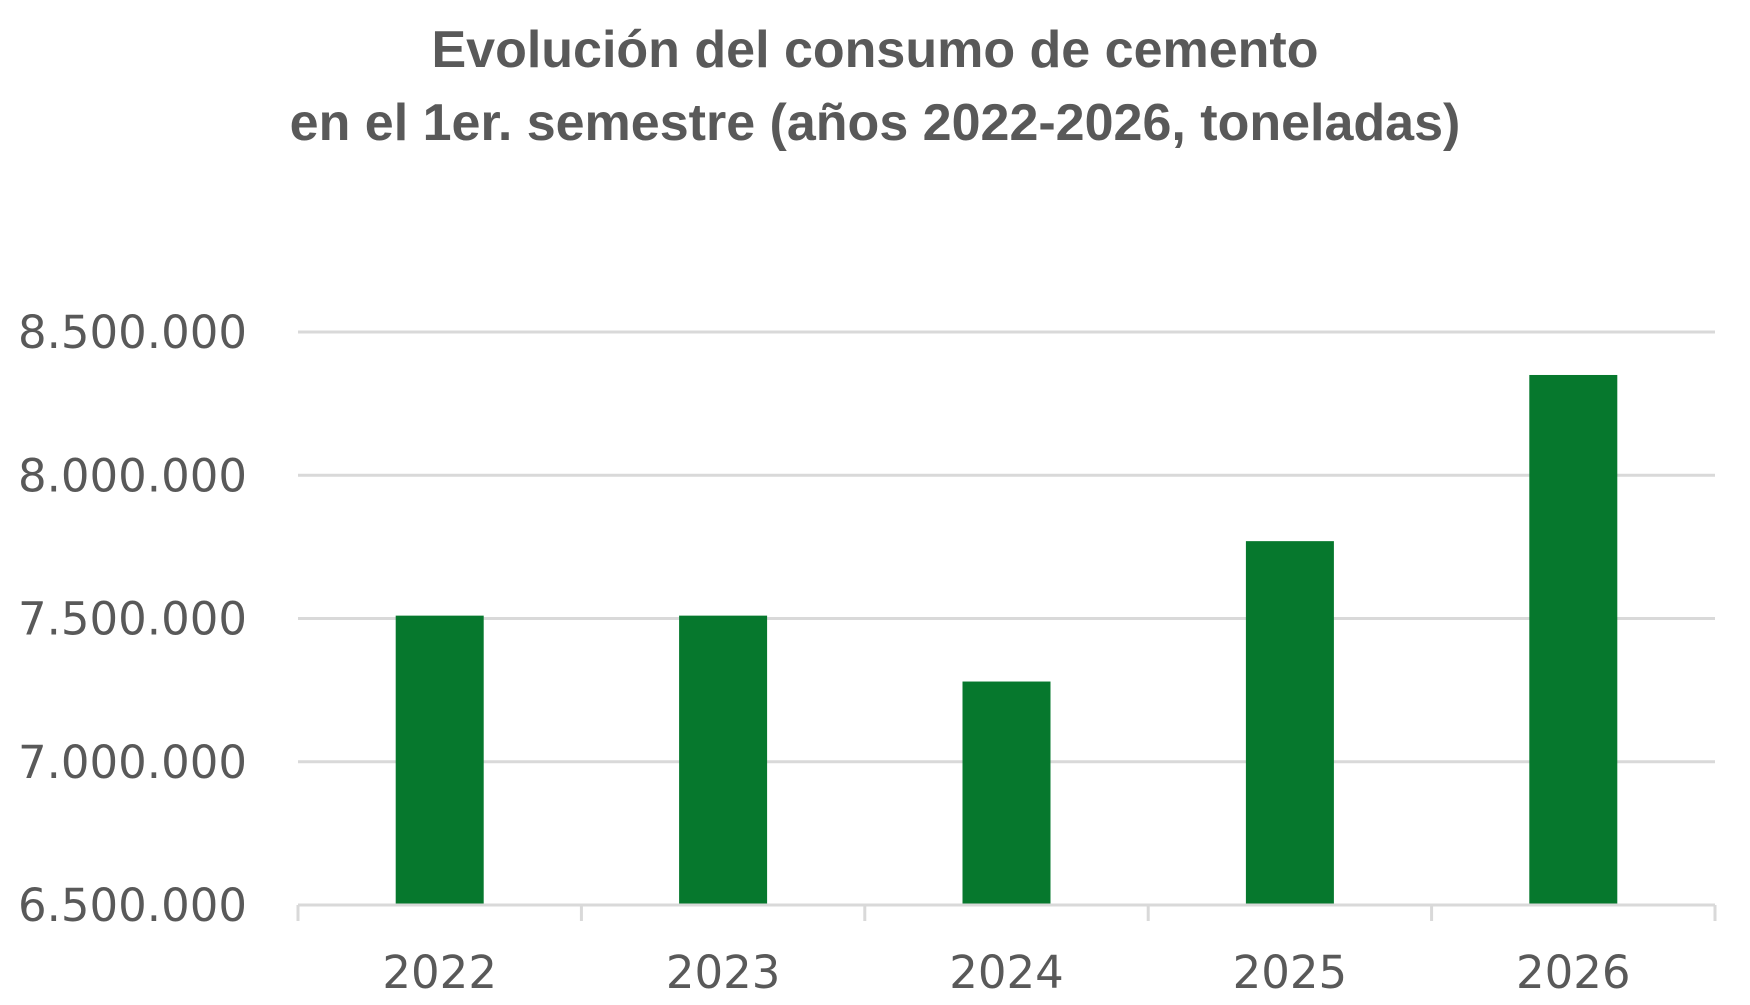  I want to click on x-axis-tick-labels: 2022 2023 2024 2025 2026, so click(1006, 972).